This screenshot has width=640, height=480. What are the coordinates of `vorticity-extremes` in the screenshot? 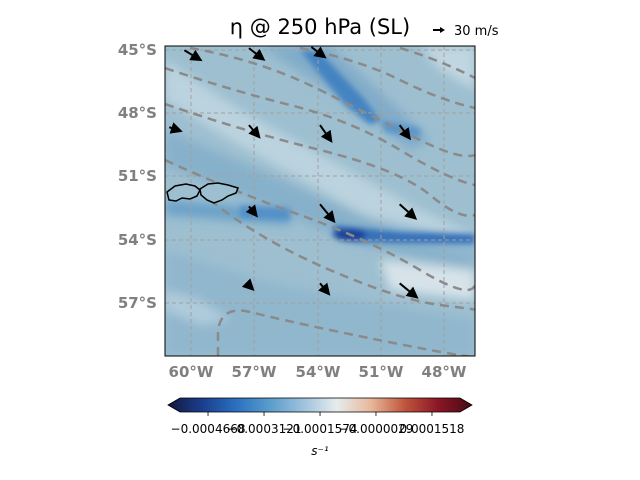 It's located at (357, 147).